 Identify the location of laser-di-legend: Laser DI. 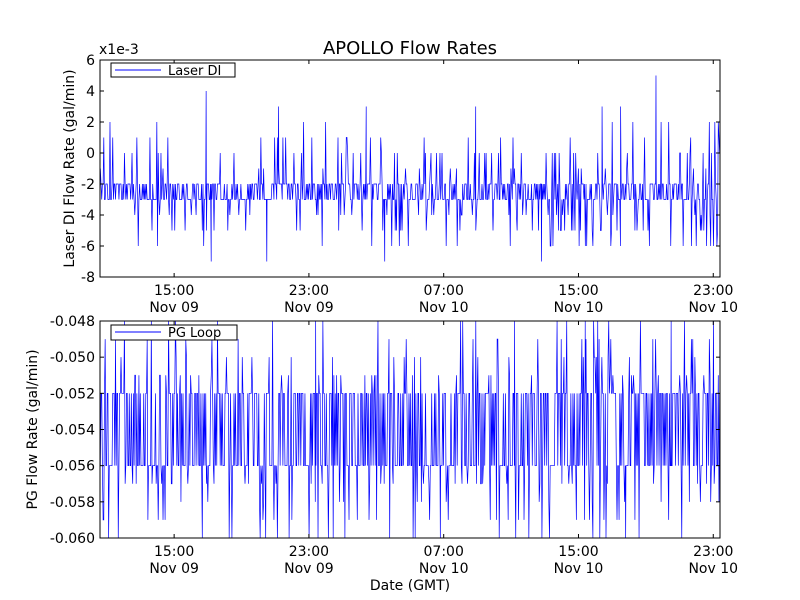
(173, 70).